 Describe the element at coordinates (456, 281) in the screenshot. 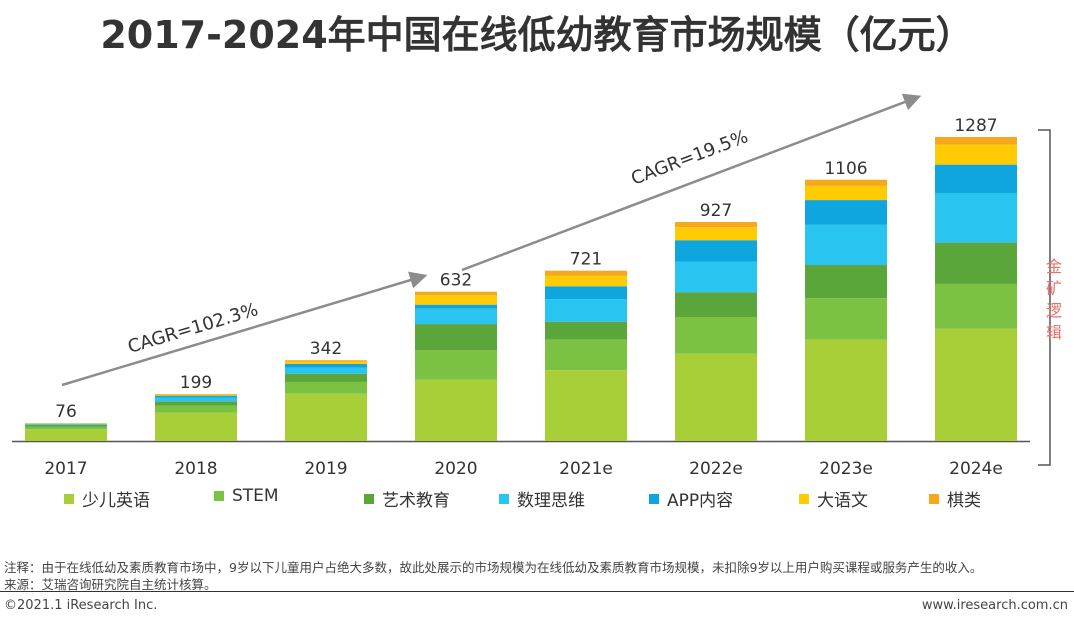

I see `bar-total-label: 632` at that location.